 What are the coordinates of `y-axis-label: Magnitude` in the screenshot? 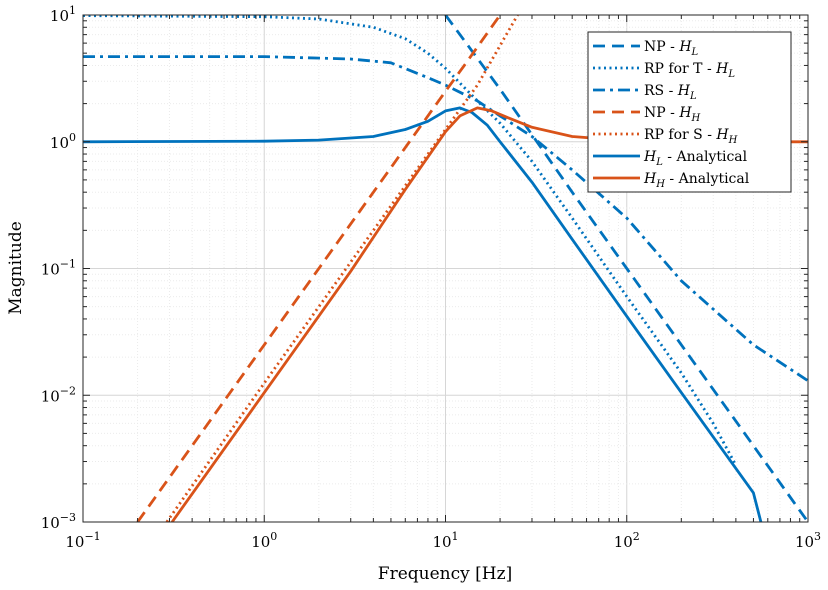 It's located at (16, 268).